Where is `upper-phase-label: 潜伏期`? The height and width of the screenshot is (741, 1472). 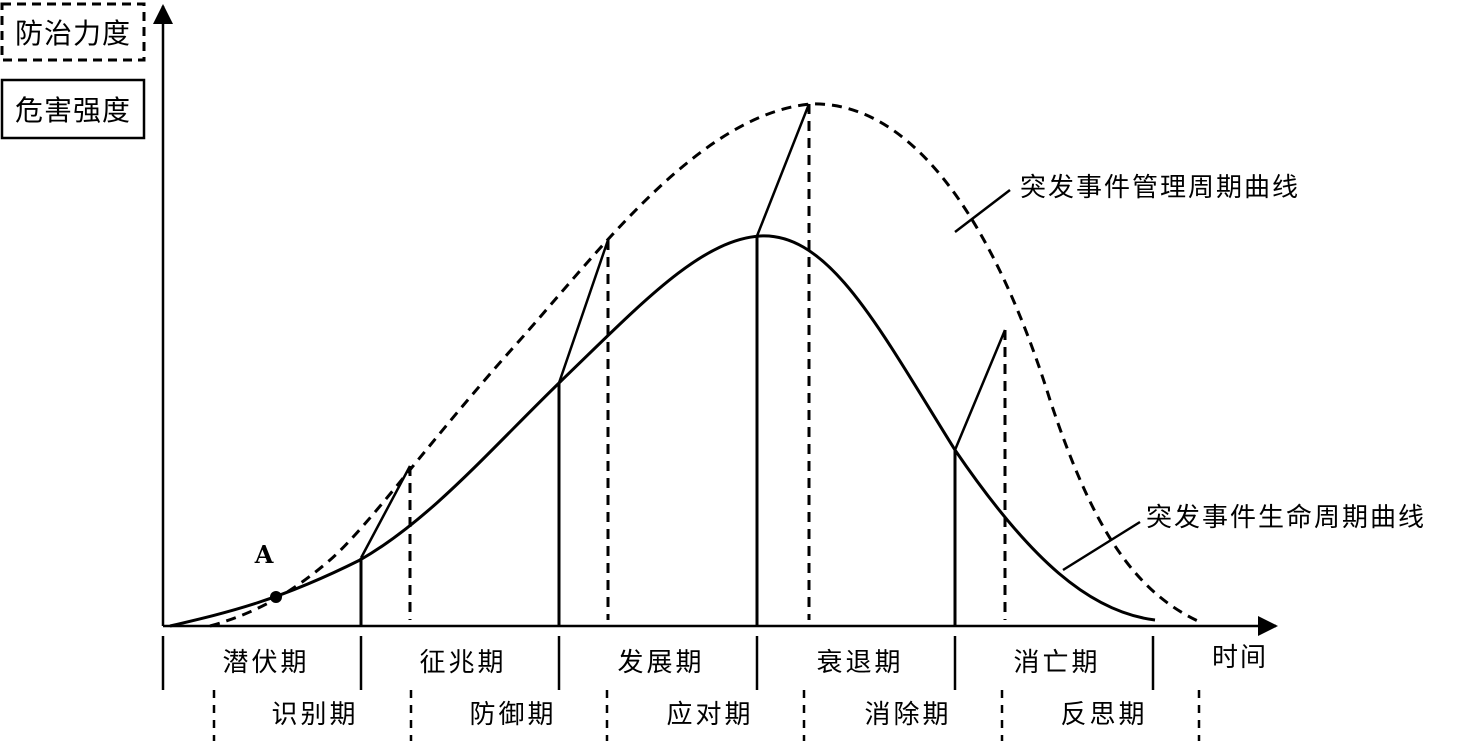 upper-phase-label: 潜伏期 is located at coordinates (265, 663).